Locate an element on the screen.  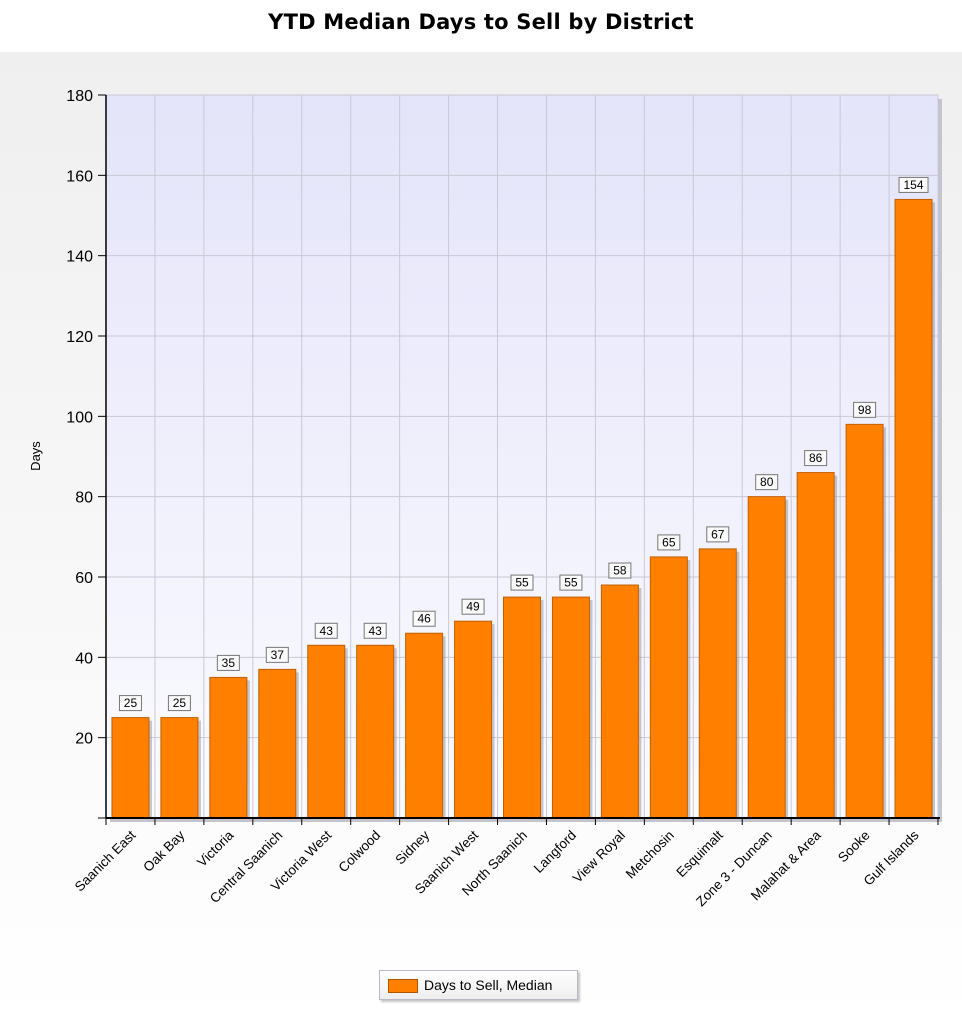
x-tick-label: Sooke is located at coordinates (854, 847).